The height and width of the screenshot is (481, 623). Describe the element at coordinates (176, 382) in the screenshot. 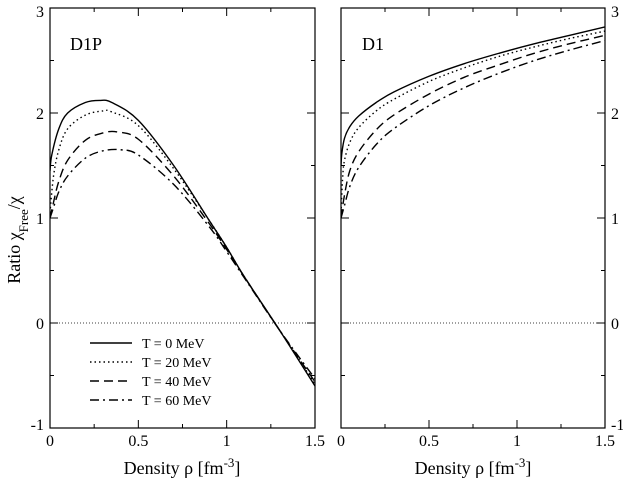

I see `legend-entry: T = 40 MeV` at that location.